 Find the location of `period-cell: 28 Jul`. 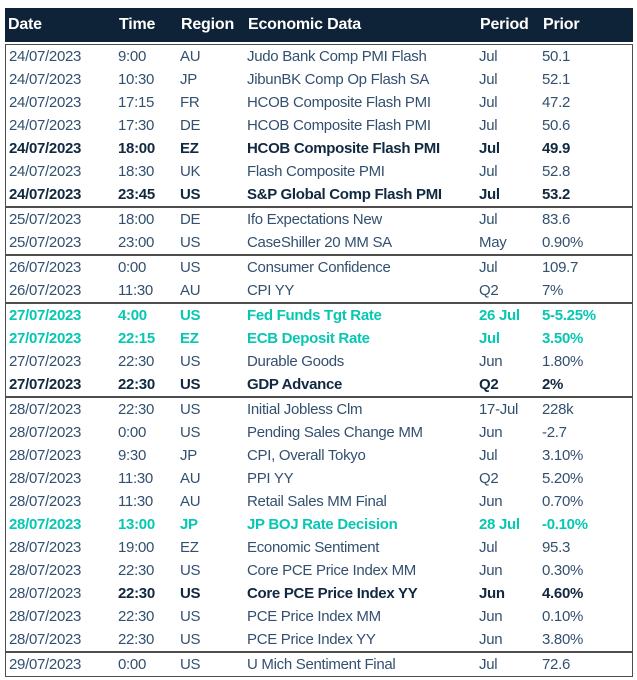

period-cell: 28 Jul is located at coordinates (499, 524).